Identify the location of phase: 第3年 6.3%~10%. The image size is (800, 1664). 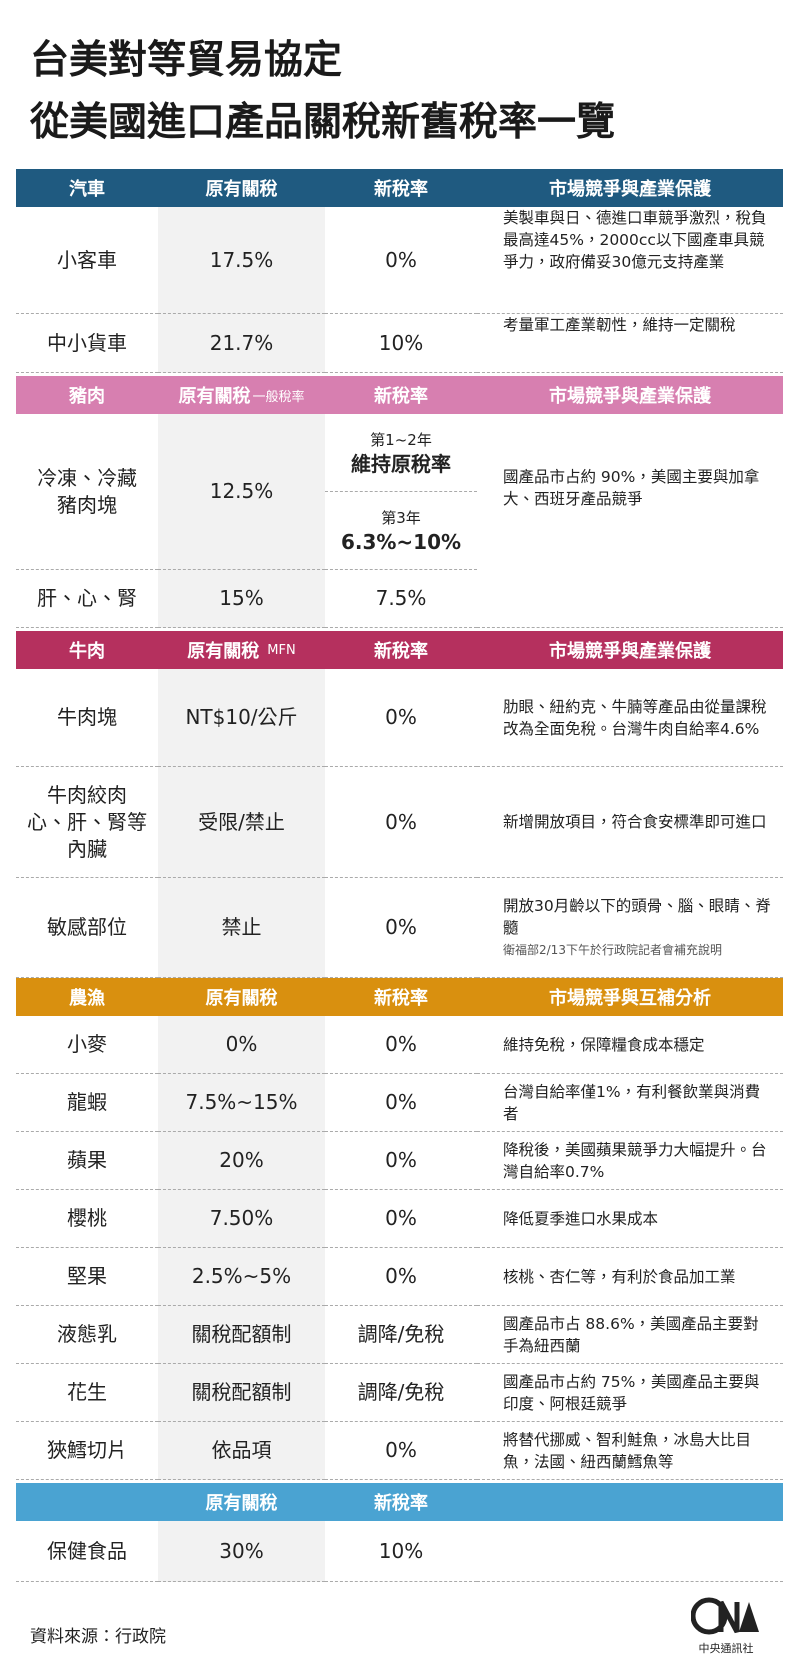
(401, 530).